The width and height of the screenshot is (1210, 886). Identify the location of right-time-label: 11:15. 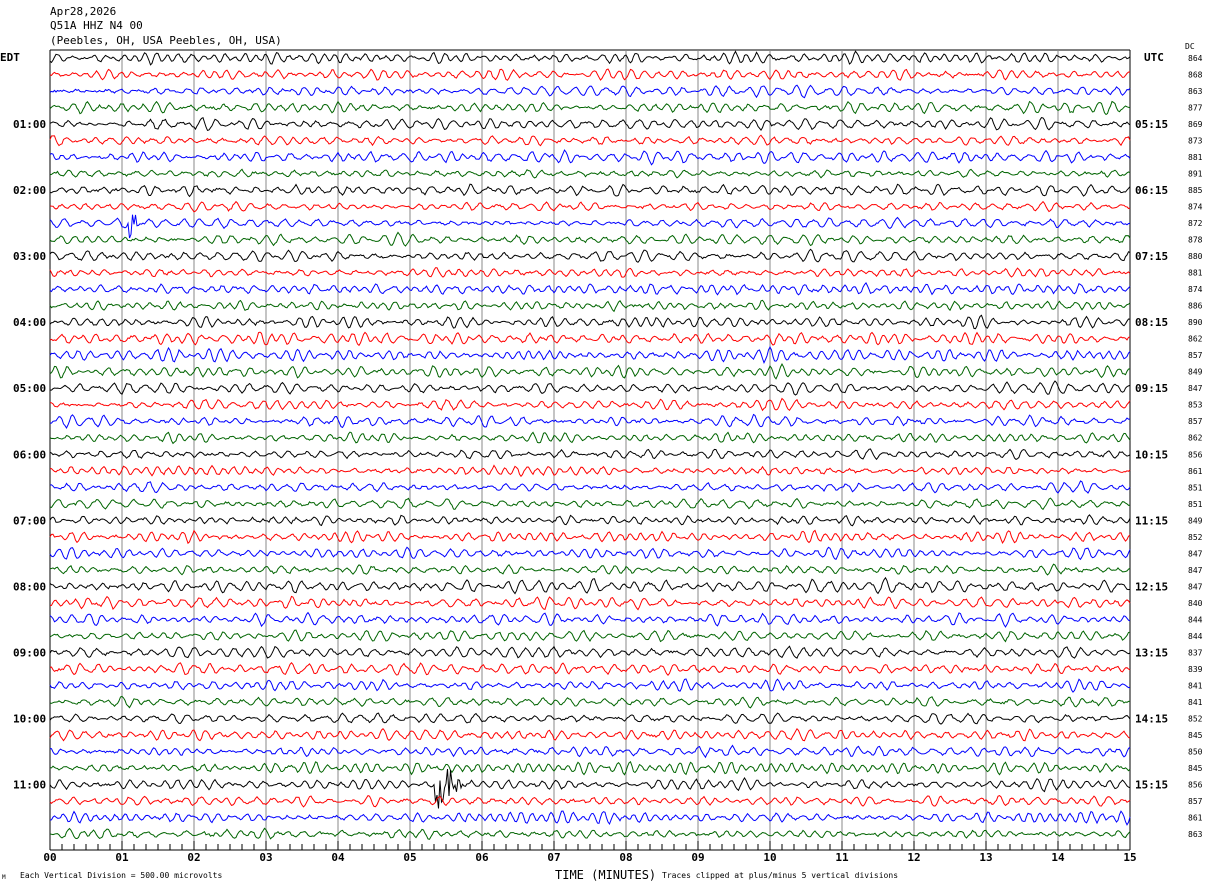
(1151, 520).